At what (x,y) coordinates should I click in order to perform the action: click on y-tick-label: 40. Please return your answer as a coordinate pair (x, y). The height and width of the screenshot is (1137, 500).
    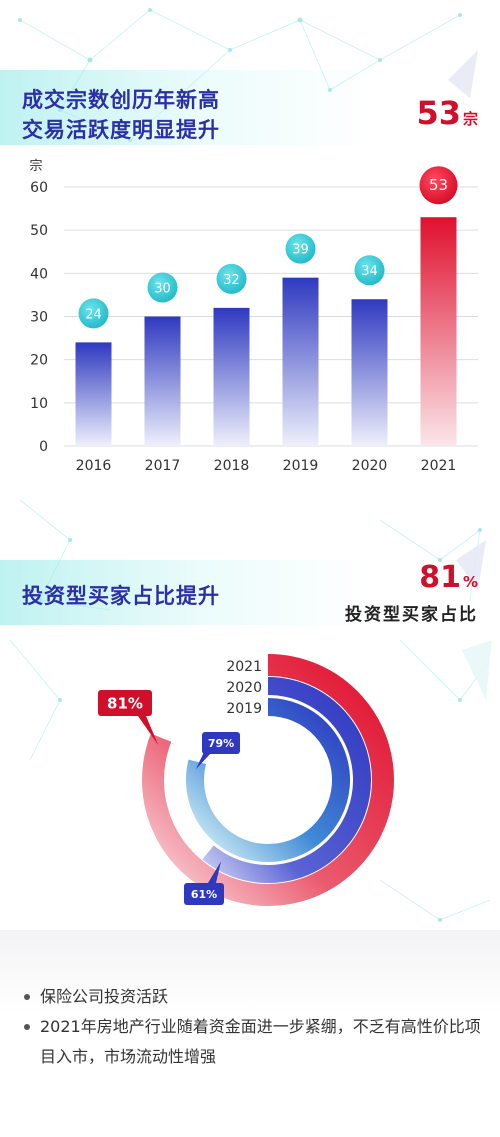
    Looking at the image, I should click on (39, 274).